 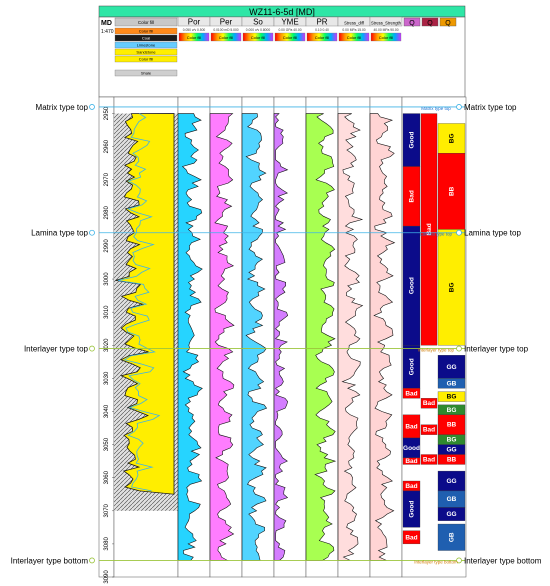 I want to click on depth-tick-label: 2950, so click(x=107, y=113).